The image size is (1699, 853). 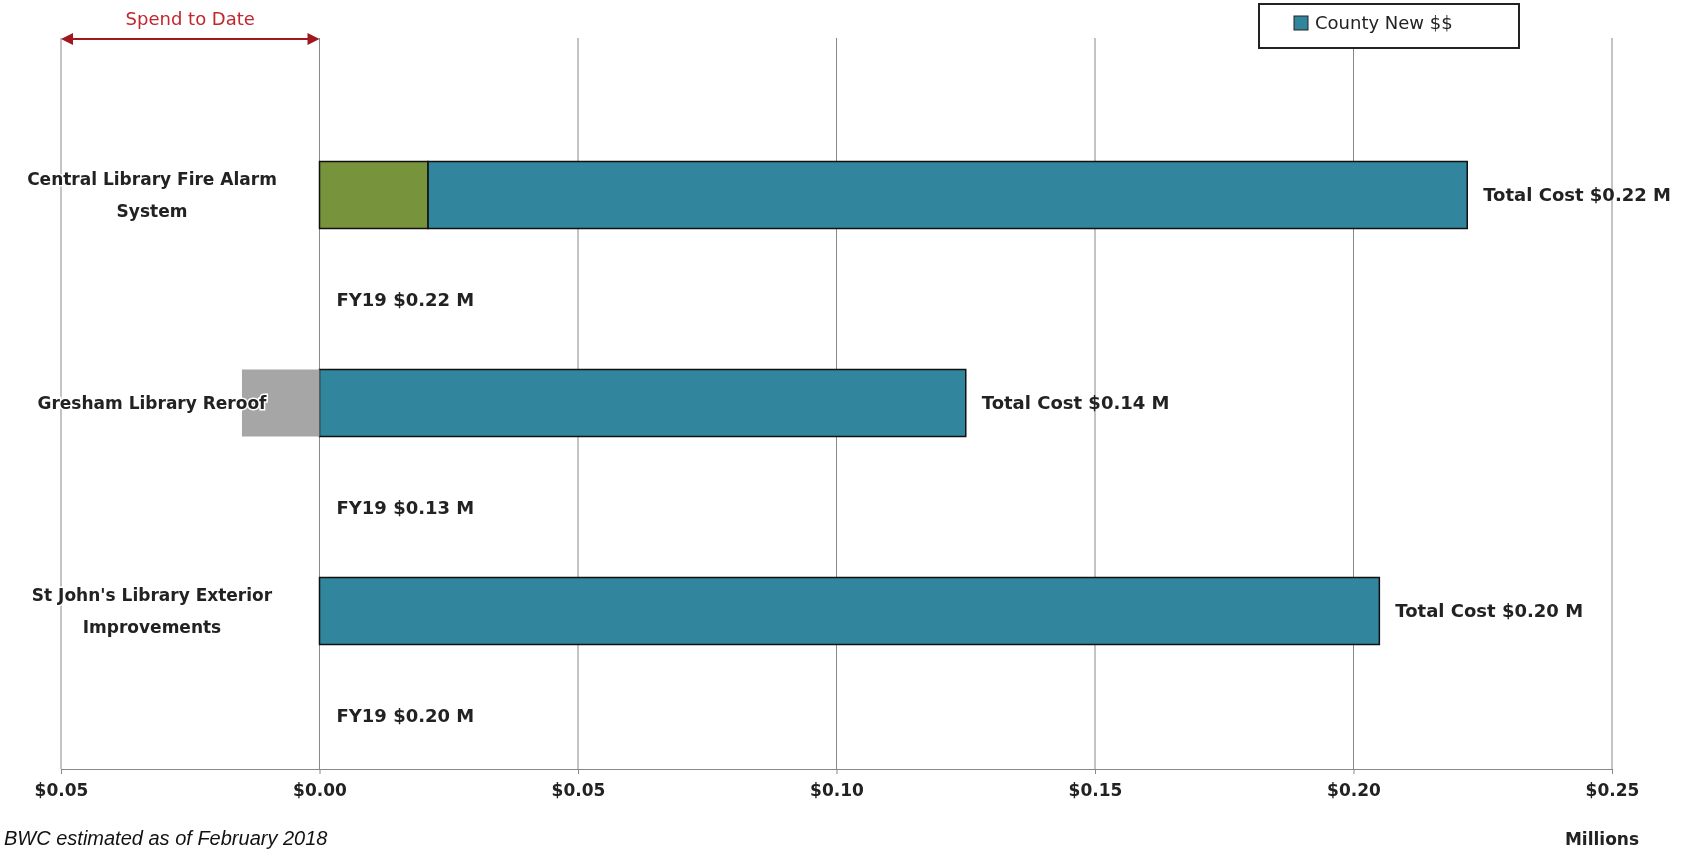 What do you see at coordinates (320, 789) in the screenshot?
I see `x-tick-label: $0.00` at bounding box center [320, 789].